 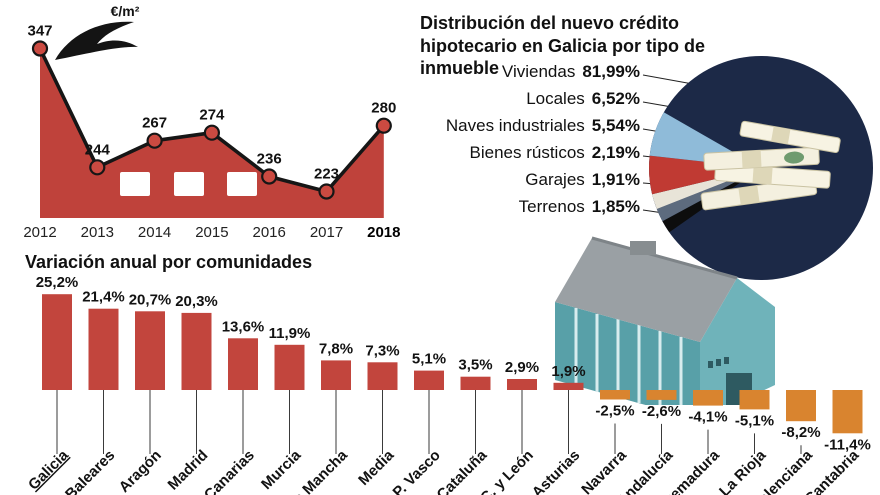 What do you see at coordinates (229, 471) in the screenshot?
I see `bar-category-label: Canarias` at bounding box center [229, 471].